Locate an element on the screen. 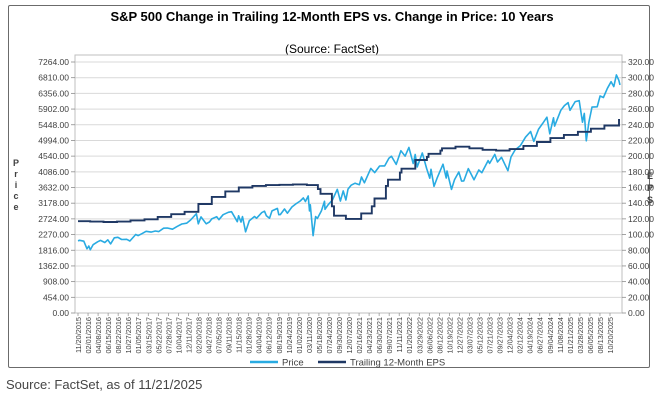 The image size is (664, 401). legend: Price Trailing 12-Month EPS is located at coordinates (347, 363).